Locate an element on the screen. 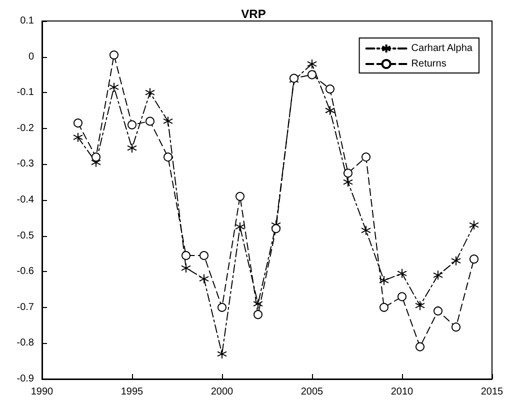  y-tick-label: -0.1 is located at coordinates (25, 92).